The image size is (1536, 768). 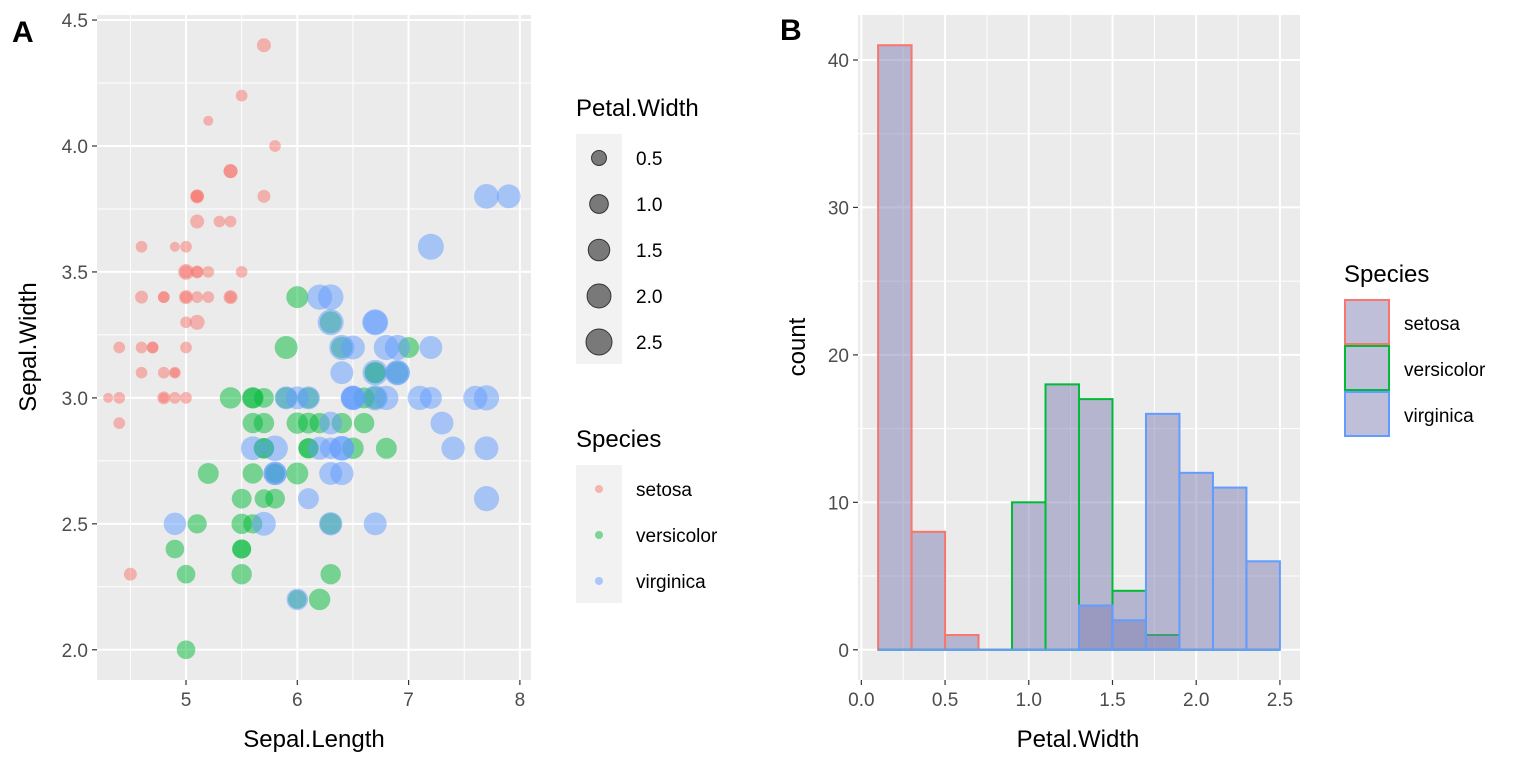 I want to click on species-legend-label: setosa, so click(x=664, y=490).